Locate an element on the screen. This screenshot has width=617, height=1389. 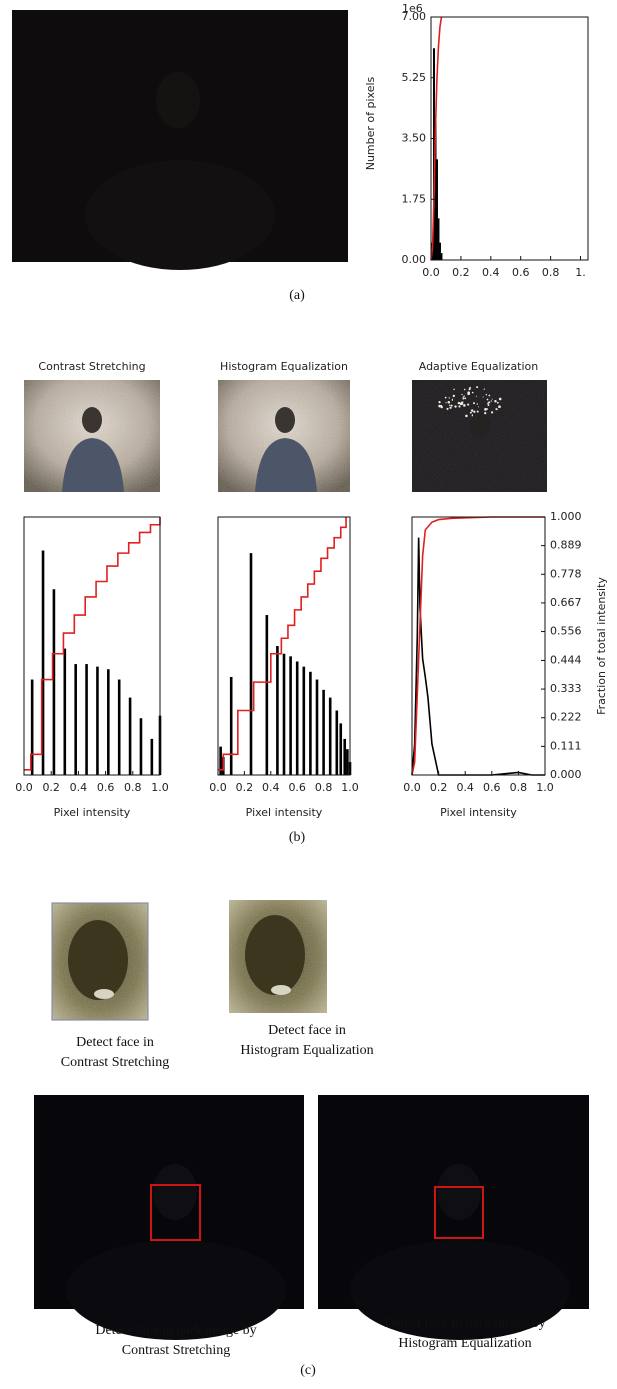
detection-caption: Contrast Stretching is located at coordinates (176, 1350).